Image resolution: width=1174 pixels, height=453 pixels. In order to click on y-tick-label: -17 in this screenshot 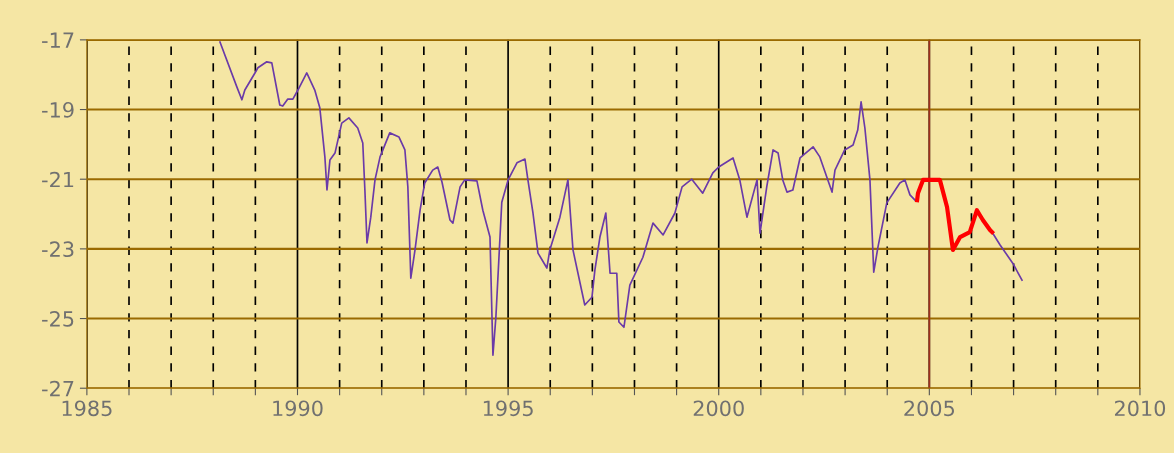, I will do `click(58, 40)`.